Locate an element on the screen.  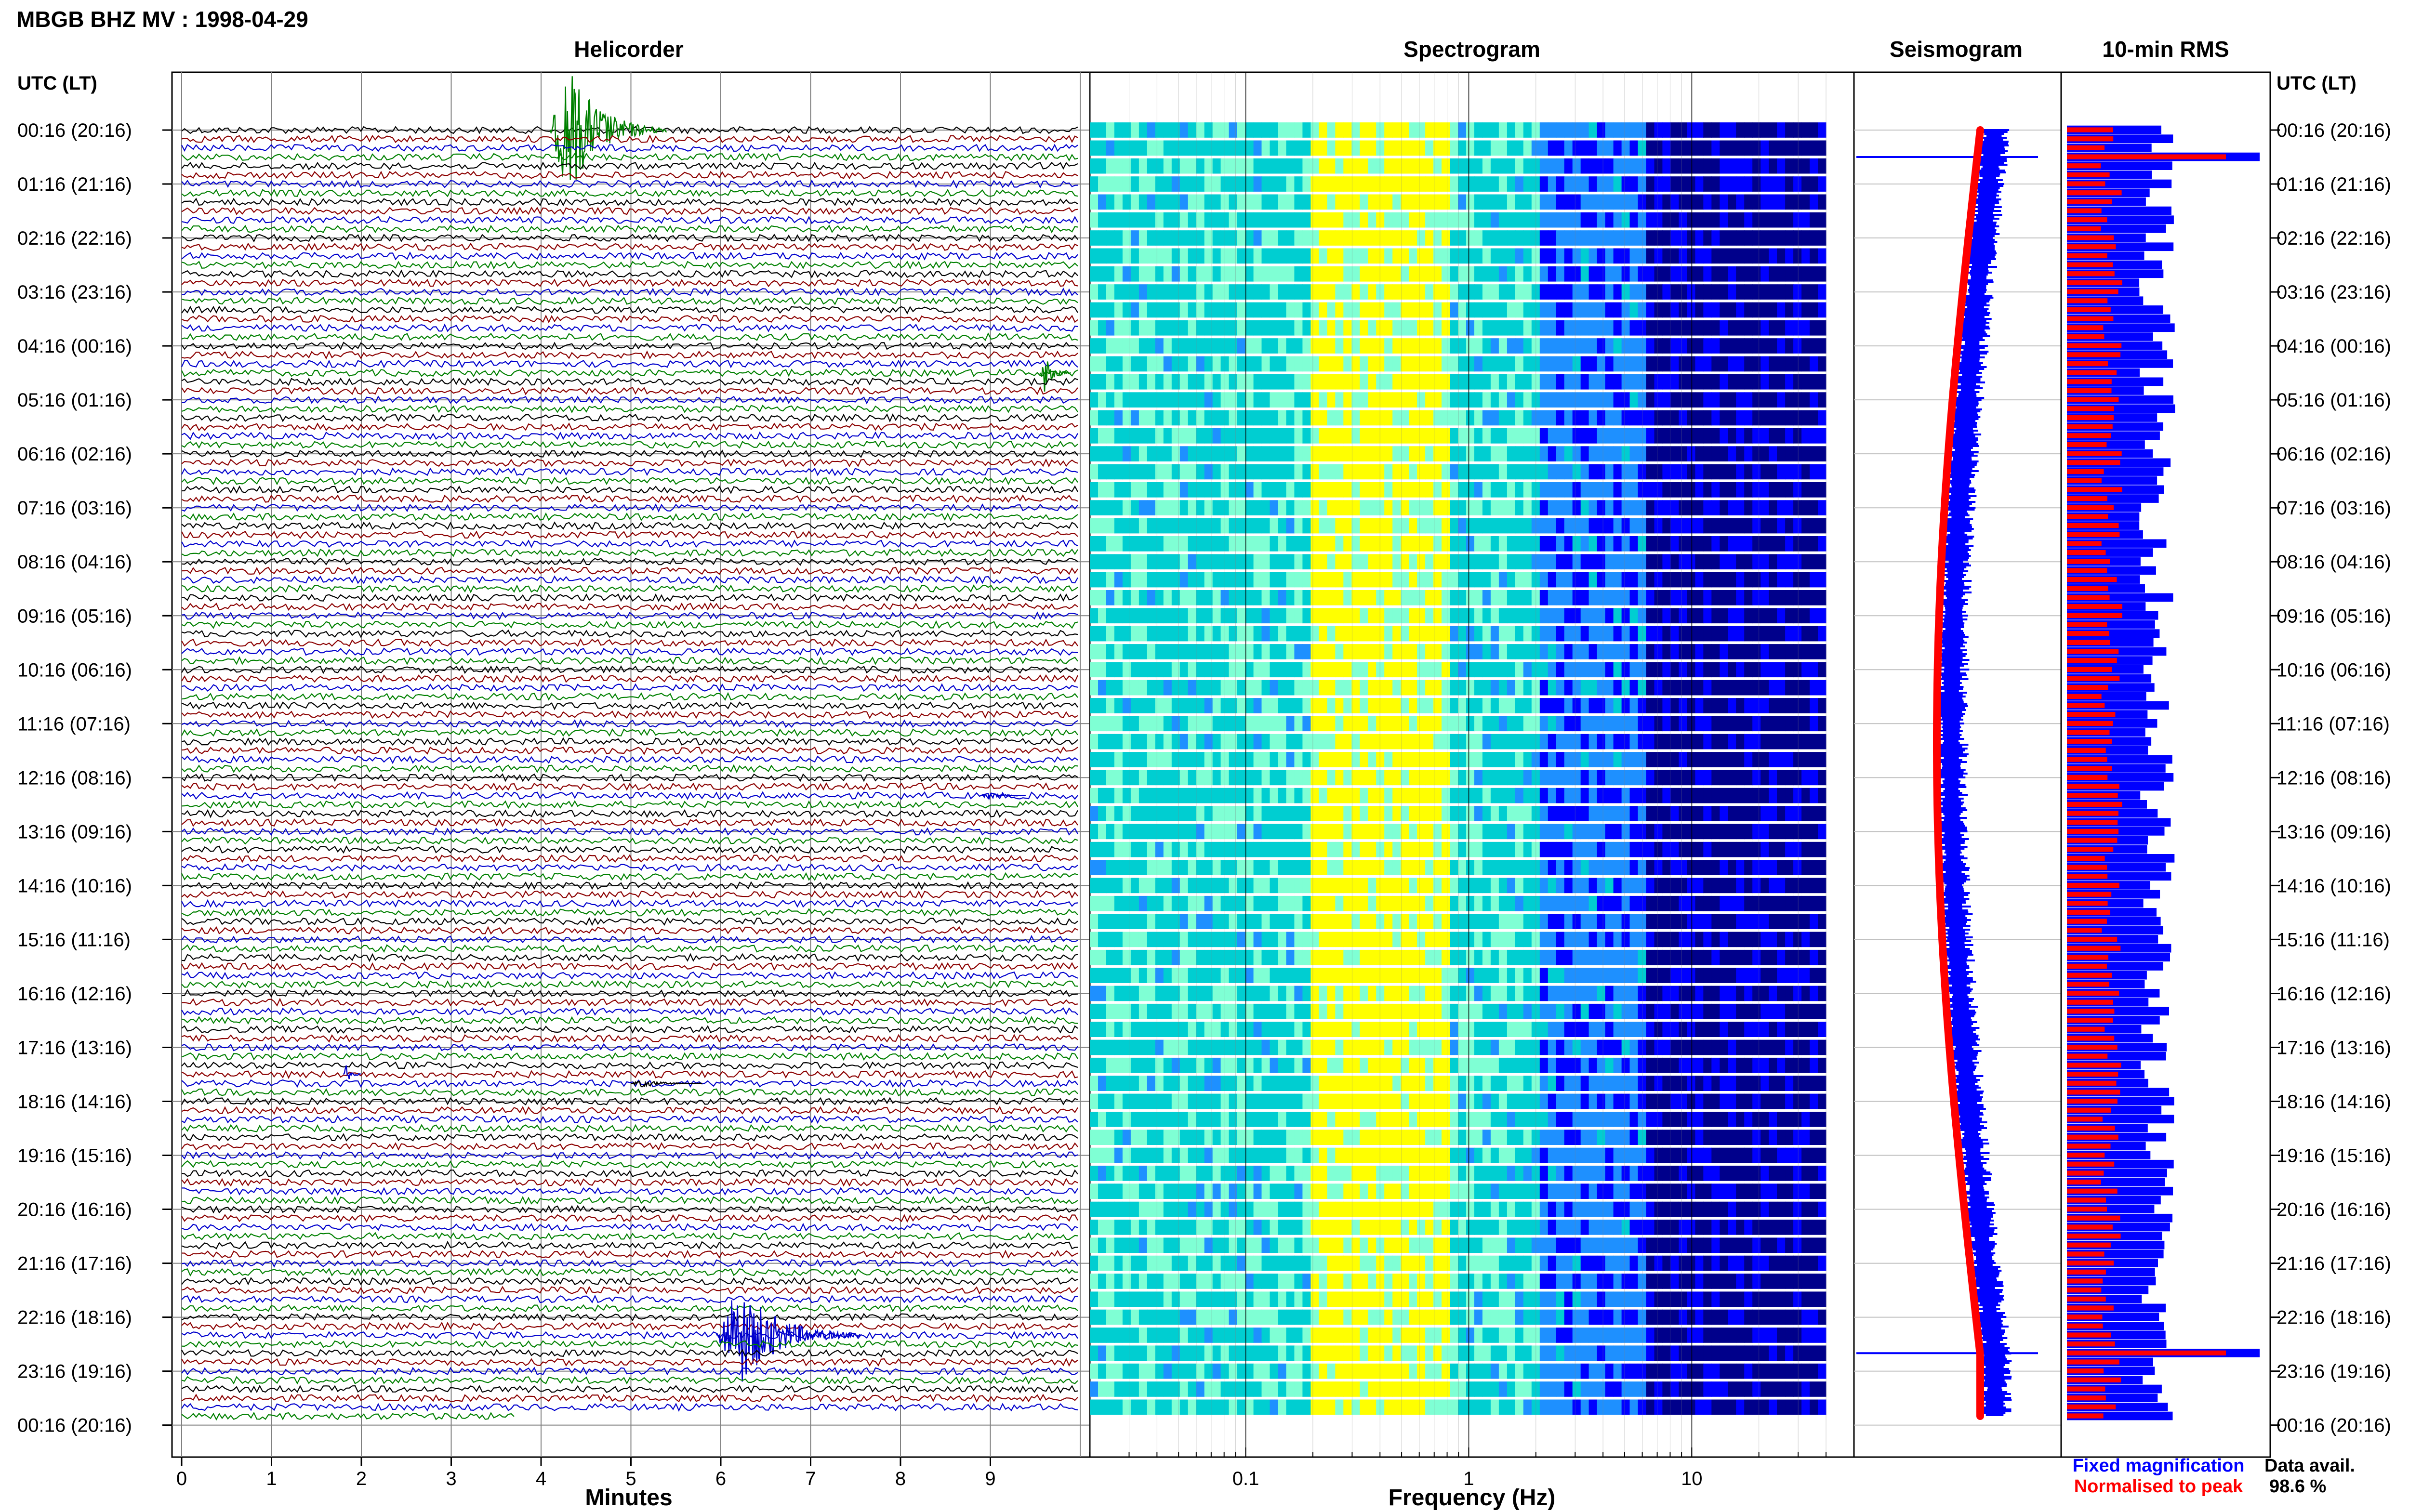
helicorder-trace is located at coordinates (629, 1298).